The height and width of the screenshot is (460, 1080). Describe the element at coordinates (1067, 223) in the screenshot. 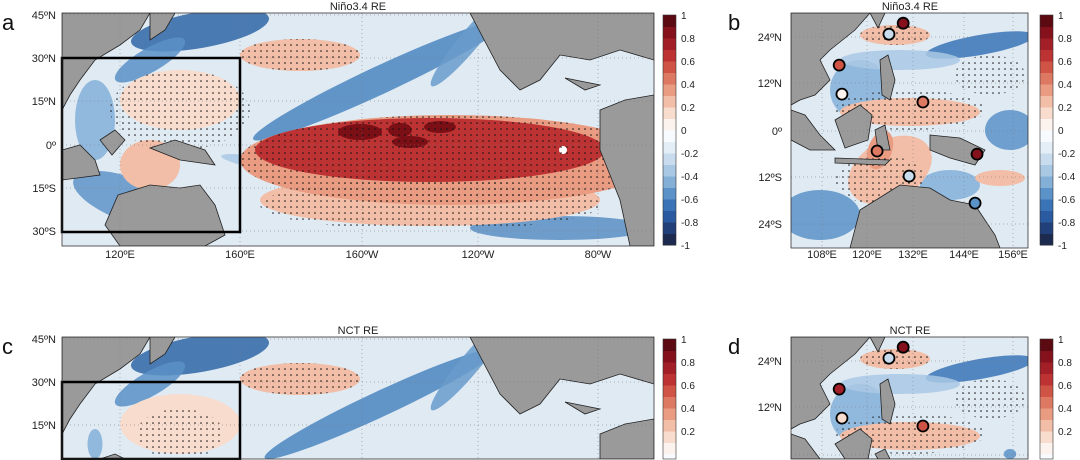

I see `colorbar-tick-label: -0.8` at that location.